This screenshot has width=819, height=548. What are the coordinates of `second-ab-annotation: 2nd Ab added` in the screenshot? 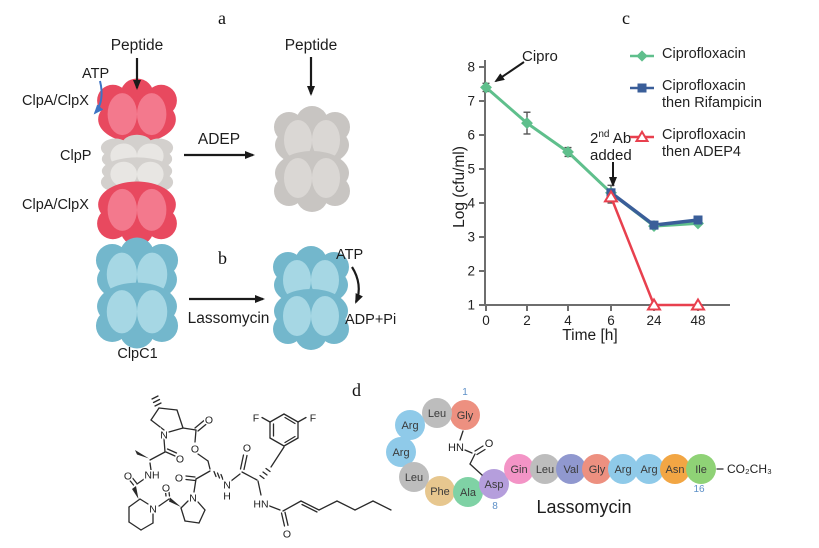 It's located at (611, 145).